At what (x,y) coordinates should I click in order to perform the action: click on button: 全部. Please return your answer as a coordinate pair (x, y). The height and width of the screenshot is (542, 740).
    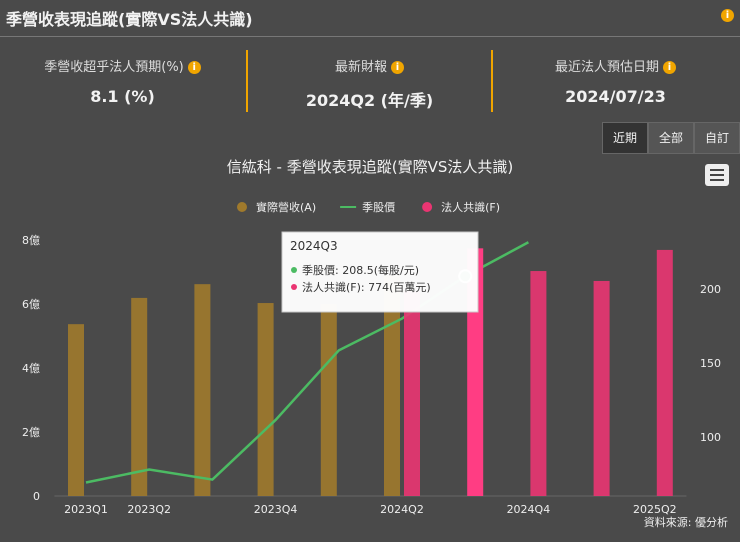
    Looking at the image, I should click on (671, 138).